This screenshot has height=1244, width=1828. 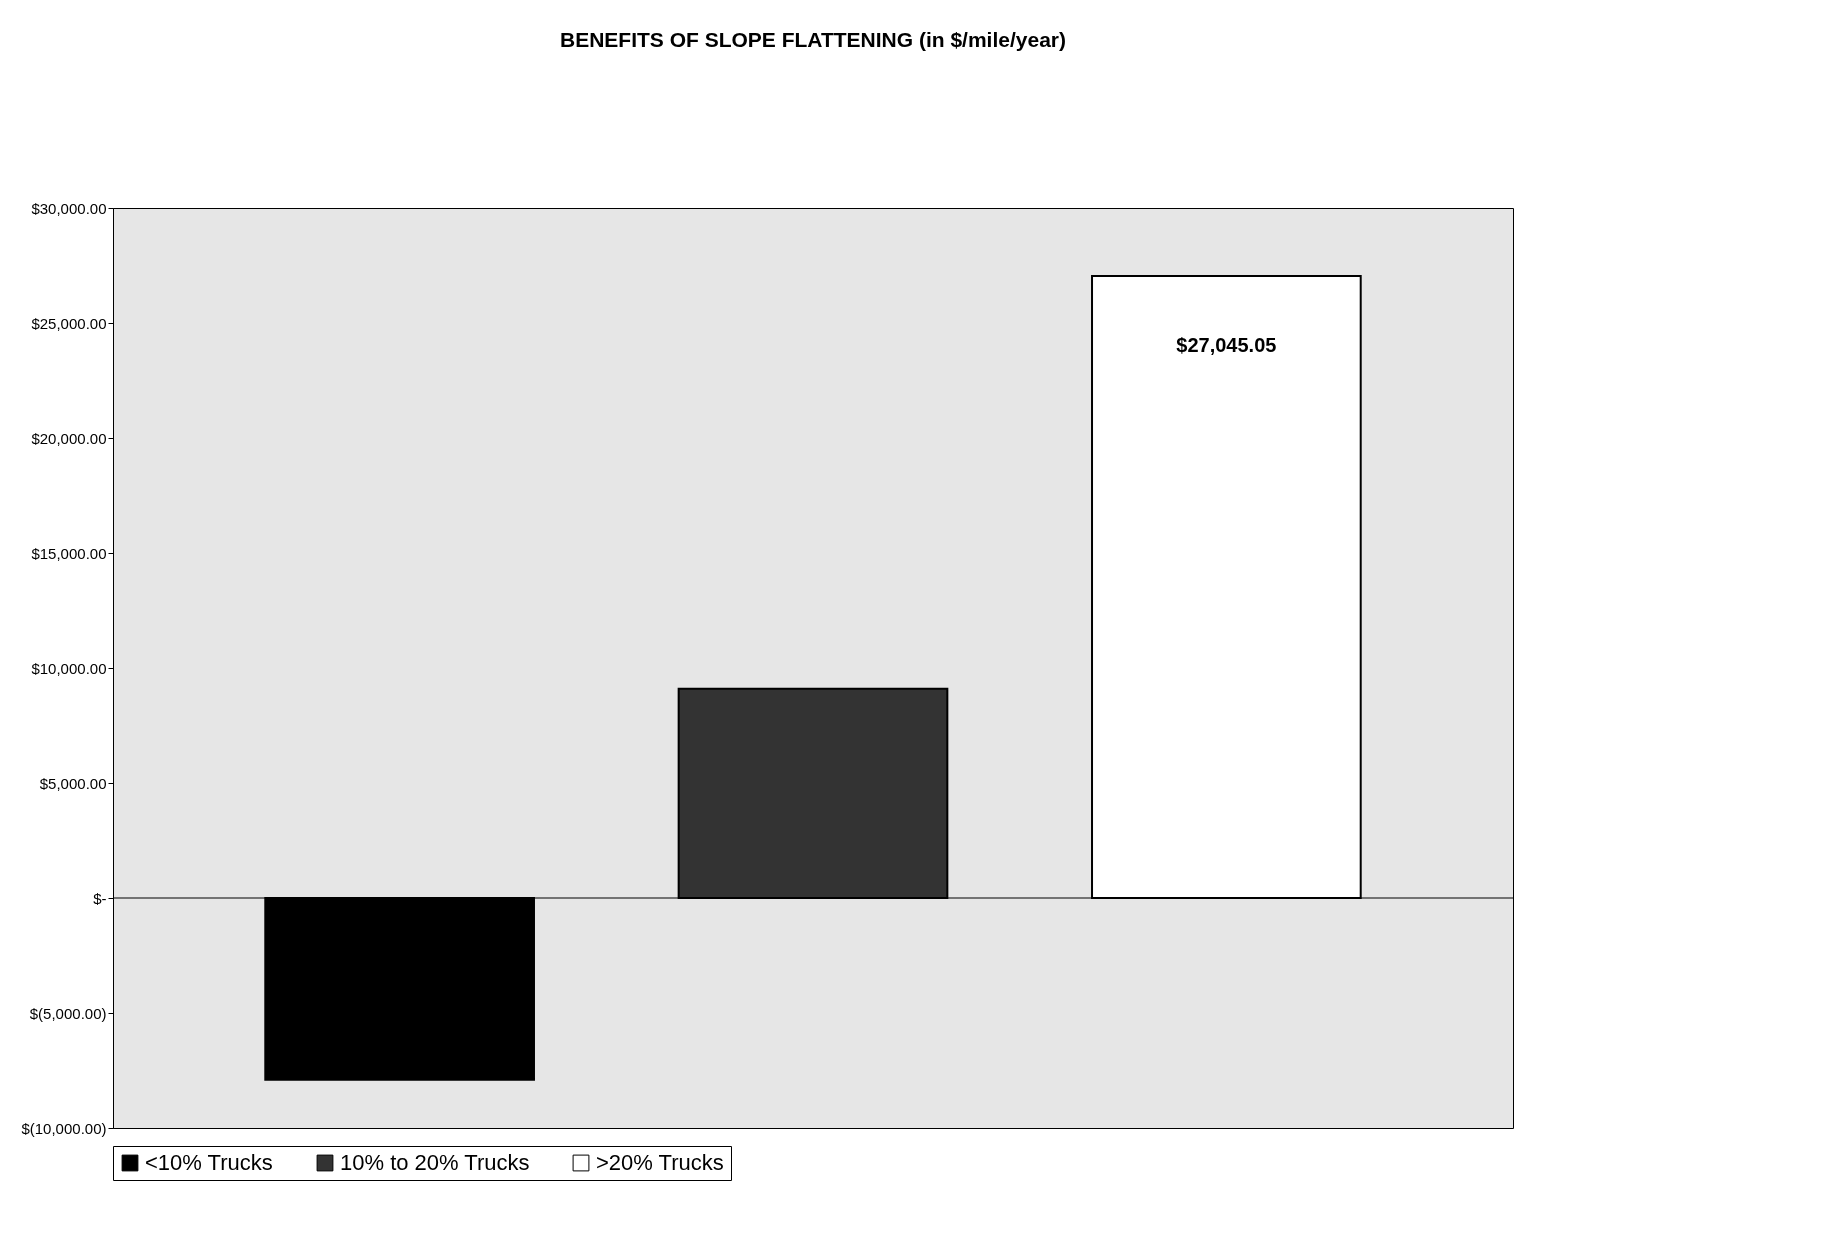 What do you see at coordinates (69, 323) in the screenshot?
I see `y-tick-label: $25,000.00` at bounding box center [69, 323].